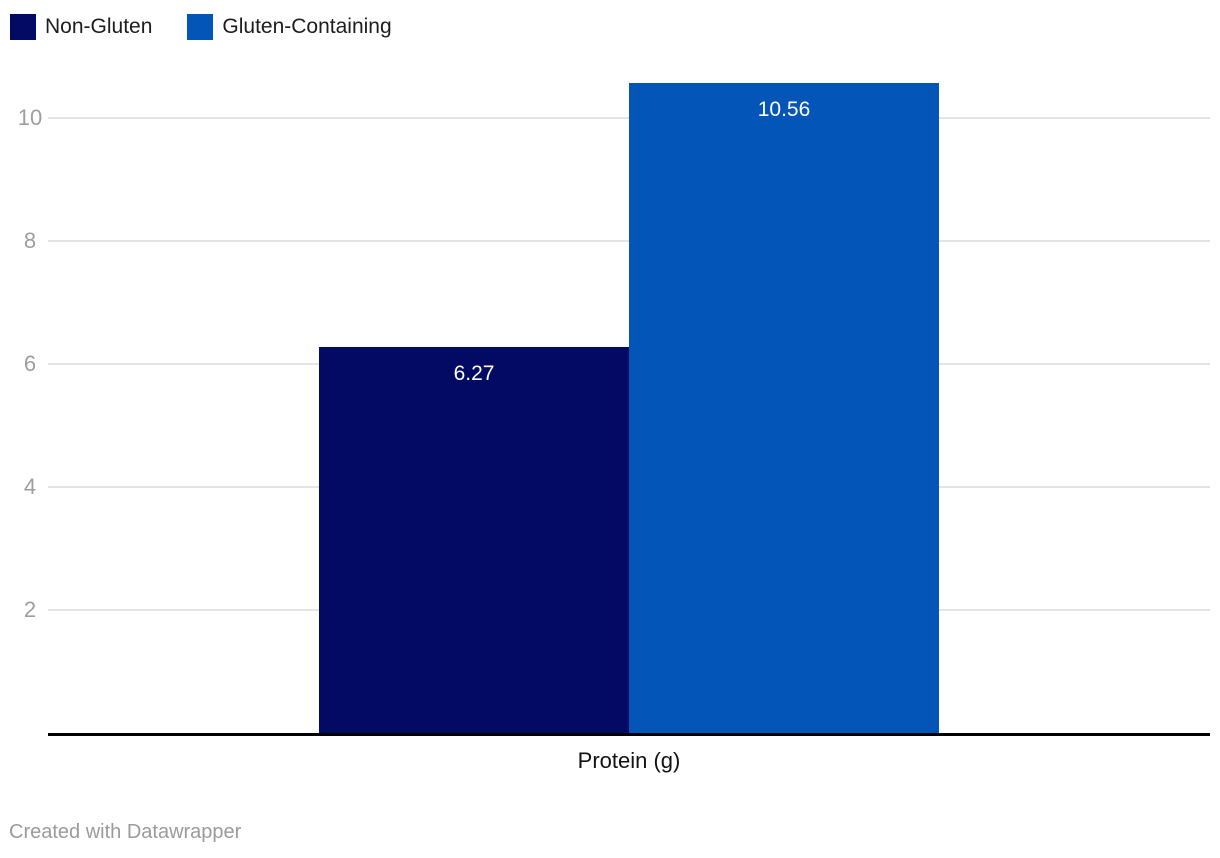 The height and width of the screenshot is (858, 1220). Describe the element at coordinates (474, 374) in the screenshot. I see `value-label-non-gluten: 6.27` at that location.